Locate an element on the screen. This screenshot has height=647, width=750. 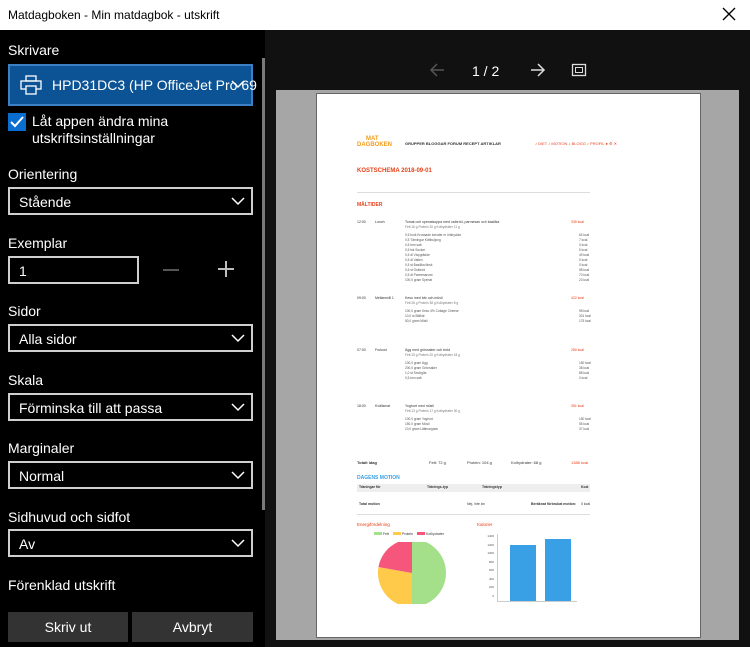
meal-item-kcal: 55 kcal is located at coordinates (584, 424).